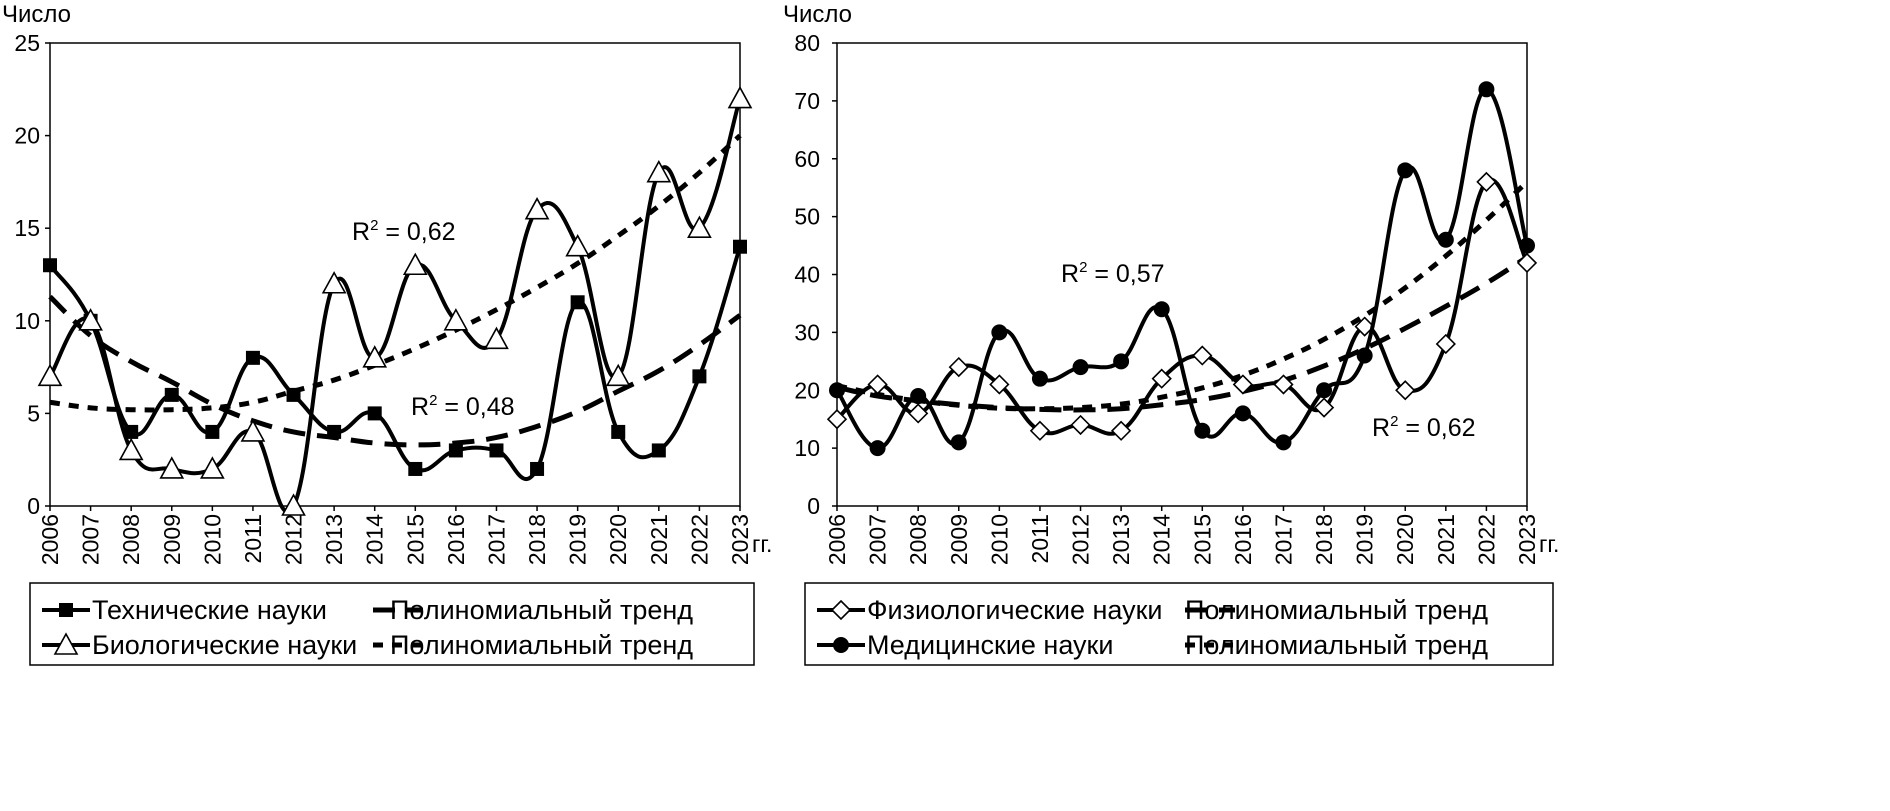 Image resolution: width=1890 pixels, height=811 pixels. What do you see at coordinates (740, 539) in the screenshot?
I see `x-tick-label: 2023` at bounding box center [740, 539].